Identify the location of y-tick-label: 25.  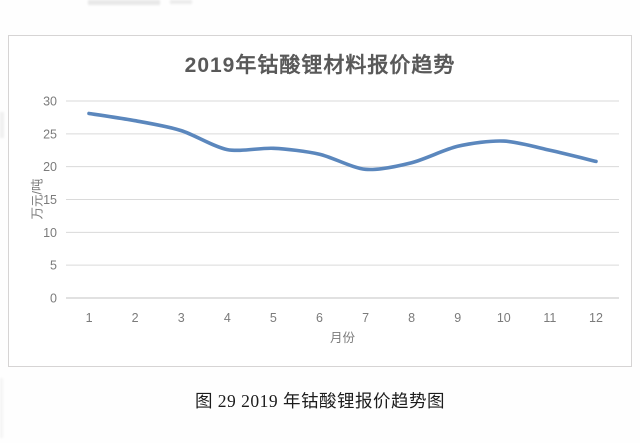
(50, 134).